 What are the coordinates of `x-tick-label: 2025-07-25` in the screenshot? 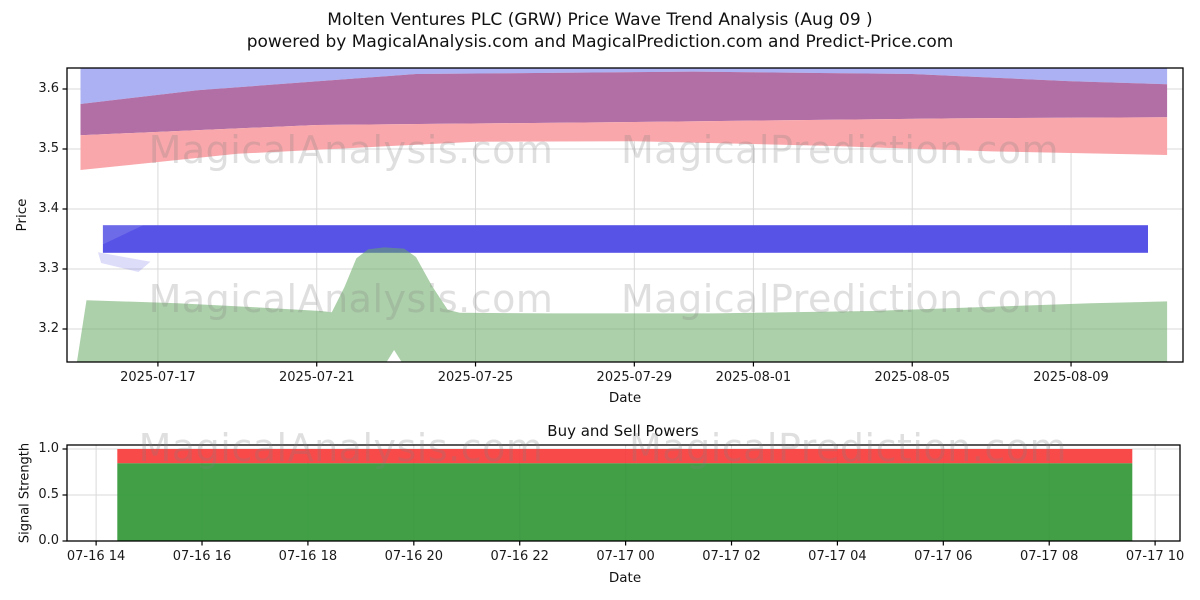 It's located at (475, 377).